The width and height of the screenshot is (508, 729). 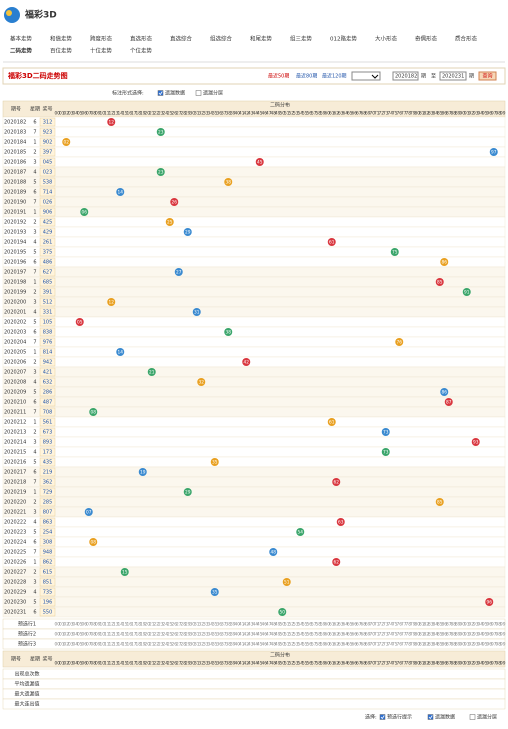 What do you see at coordinates (485, 635) in the screenshot?
I see `preselect-cell: 95` at bounding box center [485, 635].